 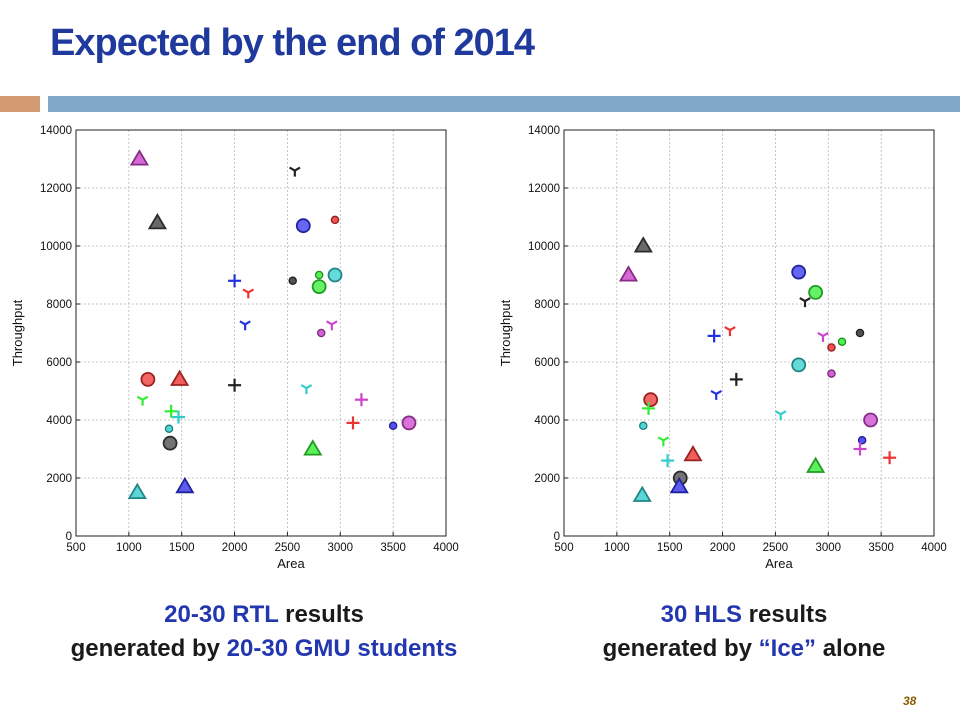 I want to click on caption-left-line1: 20-30 RTL results, so click(x=264, y=614).